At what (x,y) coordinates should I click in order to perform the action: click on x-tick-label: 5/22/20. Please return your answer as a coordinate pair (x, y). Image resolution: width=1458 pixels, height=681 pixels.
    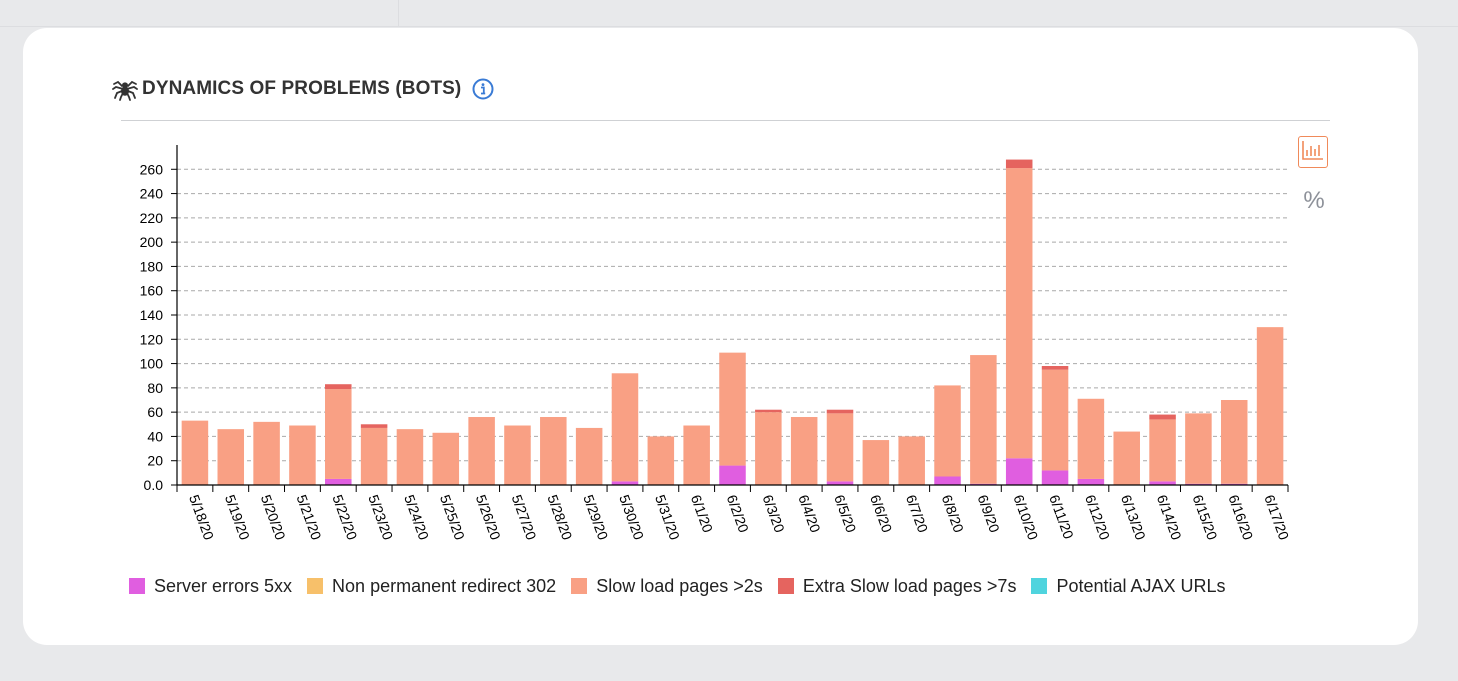
    Looking at the image, I should click on (344, 518).